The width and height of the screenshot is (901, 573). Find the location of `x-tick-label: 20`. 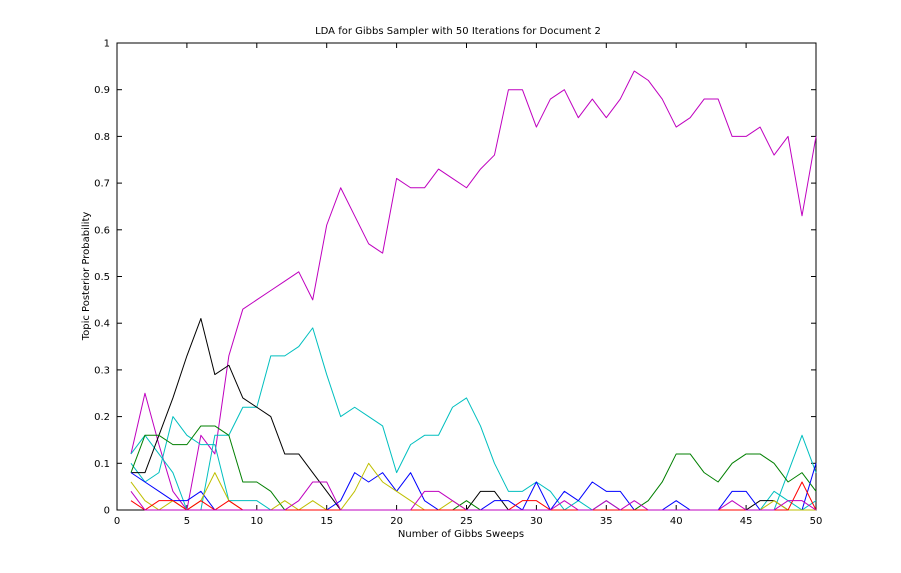

x-tick-label: 20 is located at coordinates (396, 521).